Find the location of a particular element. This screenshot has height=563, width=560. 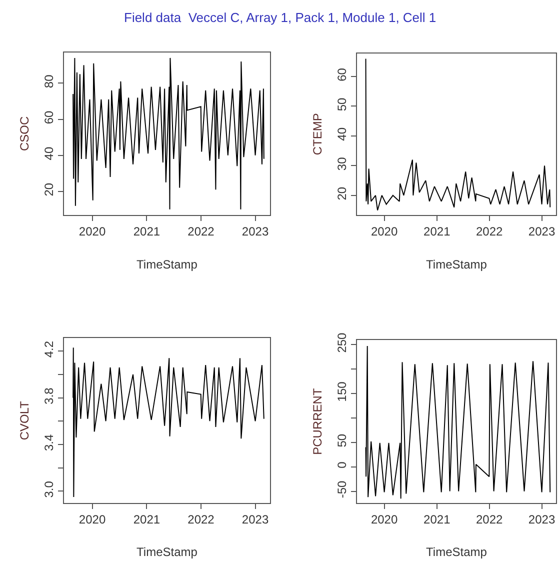

y-axis-title: CVOLT is located at coordinates (25, 420).